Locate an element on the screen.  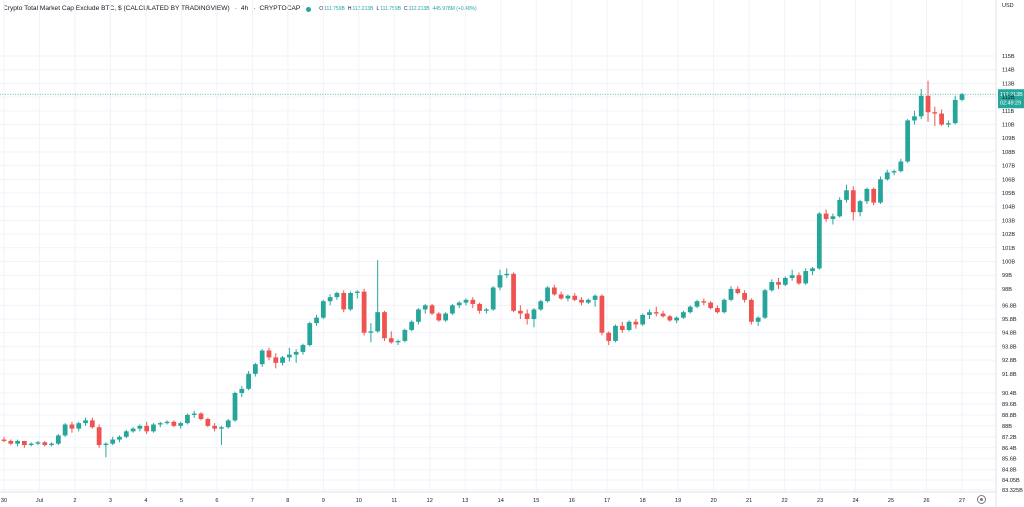
currency-label: USD is located at coordinates (1008, 6).